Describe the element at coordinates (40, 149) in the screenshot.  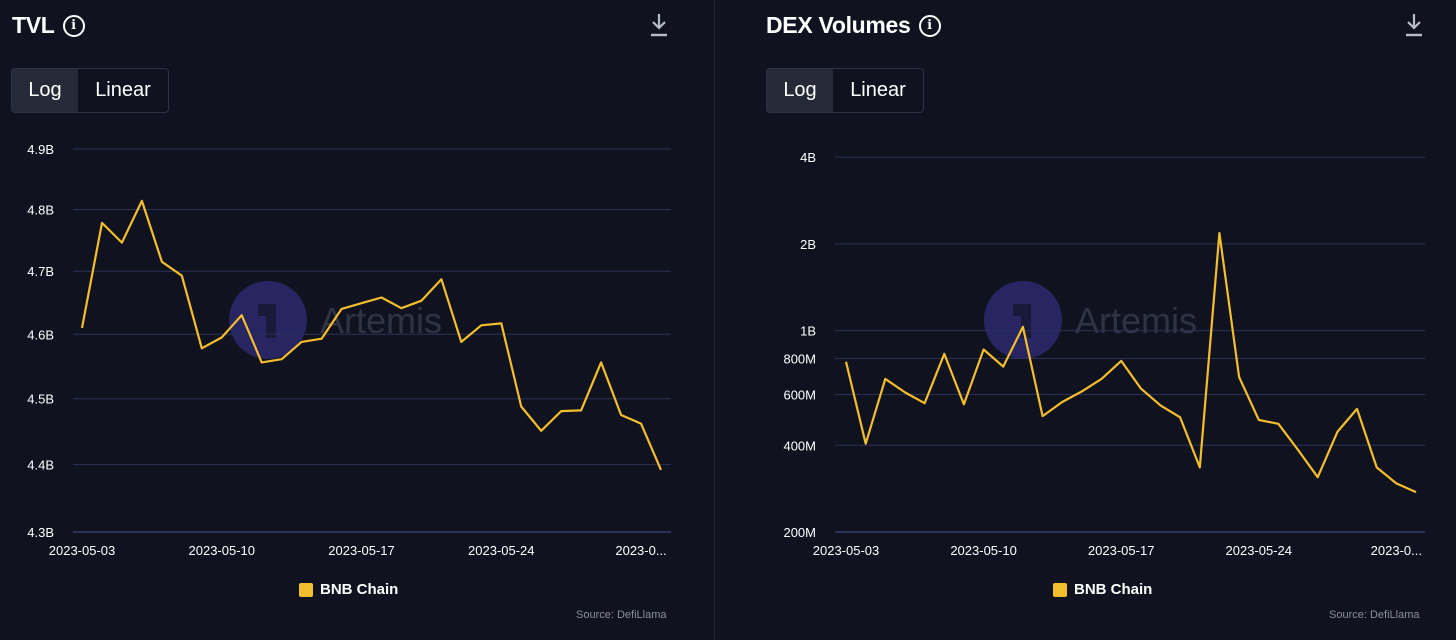
I see `y-tick-label: 4.9B` at that location.